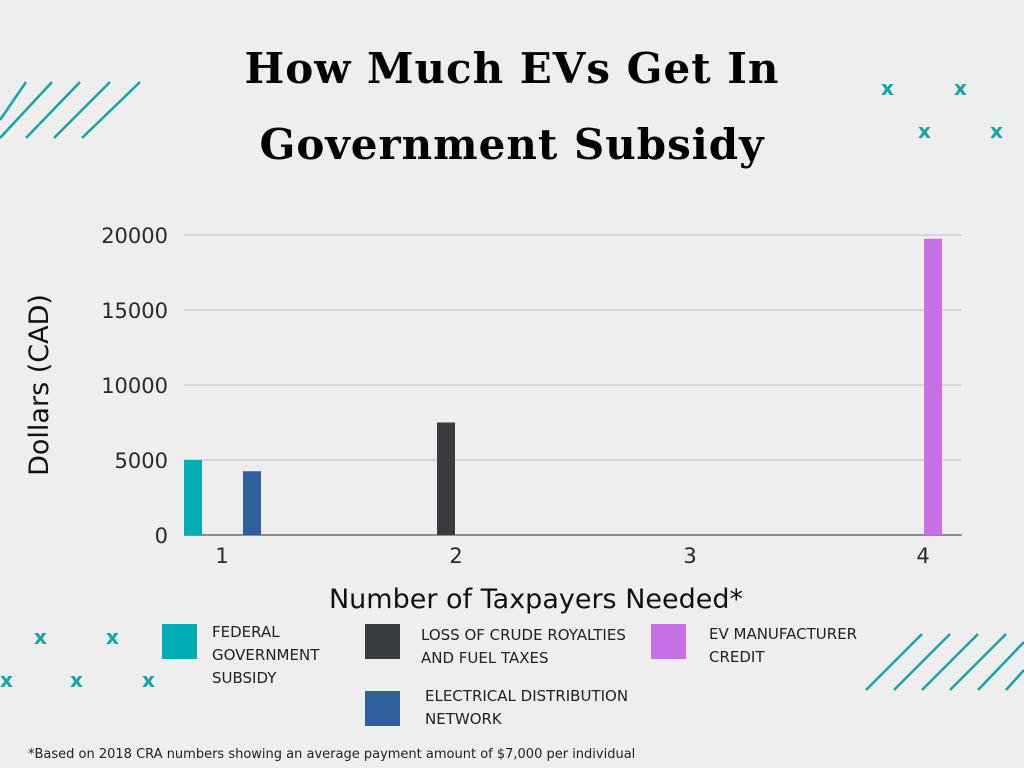 The width and height of the screenshot is (1024, 768). Describe the element at coordinates (455, 556) in the screenshot. I see `x-tick-label: 2` at that location.